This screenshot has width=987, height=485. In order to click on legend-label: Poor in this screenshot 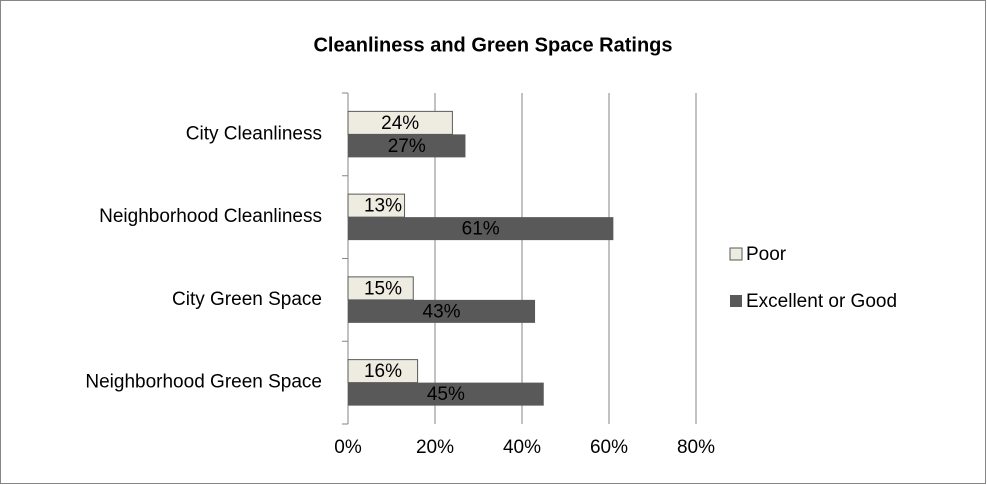, I will do `click(766, 254)`.